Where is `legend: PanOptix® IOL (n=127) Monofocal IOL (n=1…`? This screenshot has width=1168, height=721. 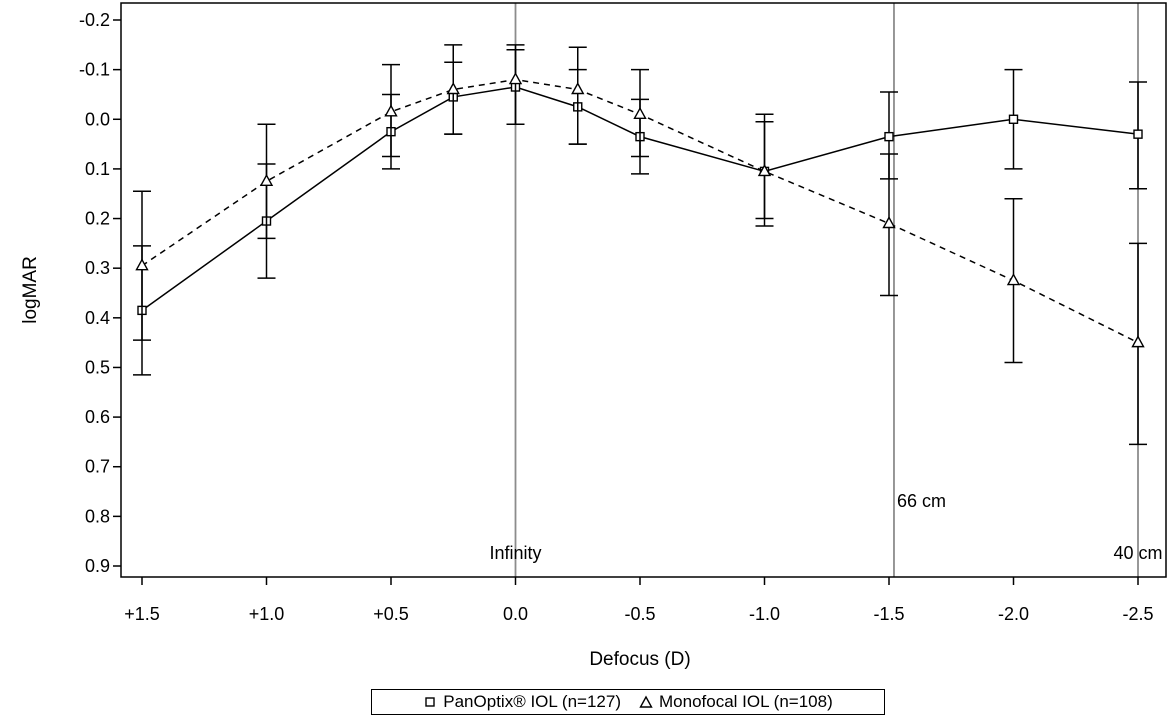 legend: PanOptix® IOL (n=127) Monofocal IOL (n=1… is located at coordinates (628, 702).